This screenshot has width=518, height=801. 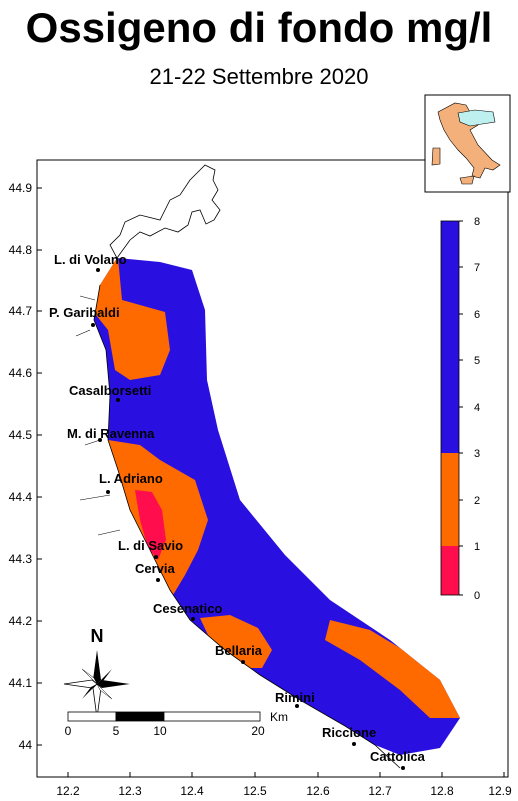 What do you see at coordinates (116, 731) in the screenshot?
I see `scale-label: 5` at bounding box center [116, 731].